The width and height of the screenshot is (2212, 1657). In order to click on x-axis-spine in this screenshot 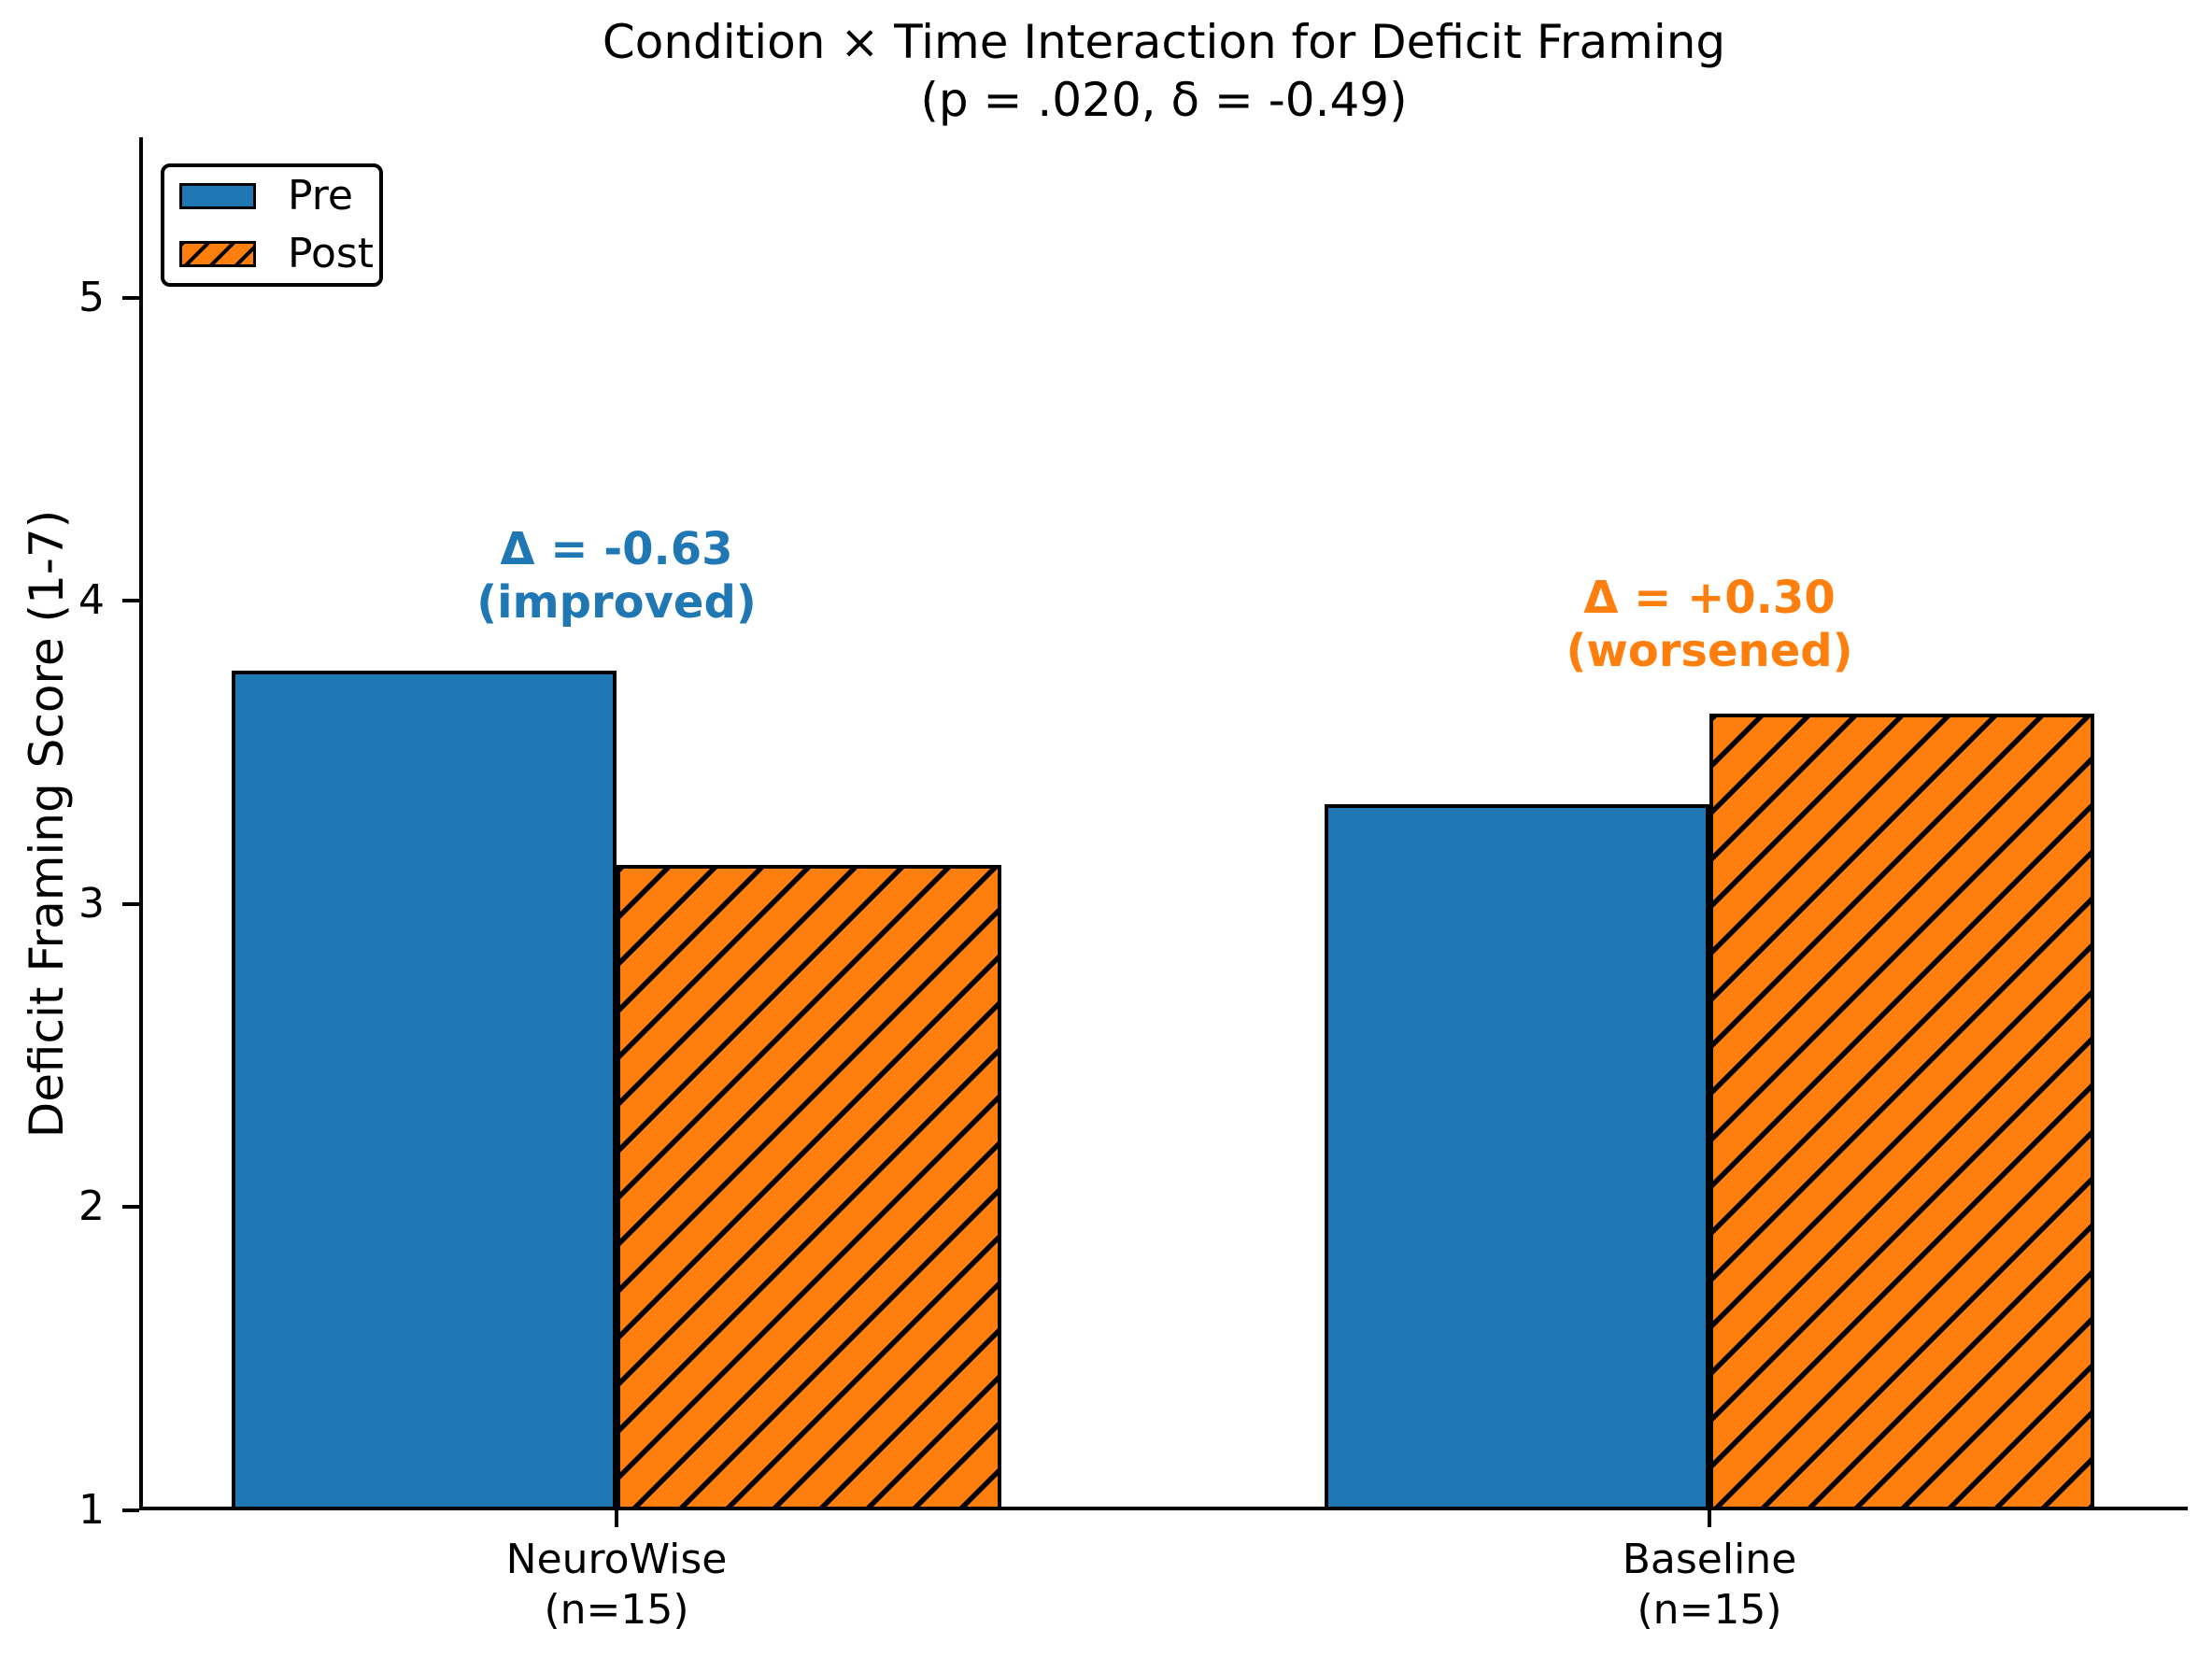, I will do `click(1163, 1508)`.